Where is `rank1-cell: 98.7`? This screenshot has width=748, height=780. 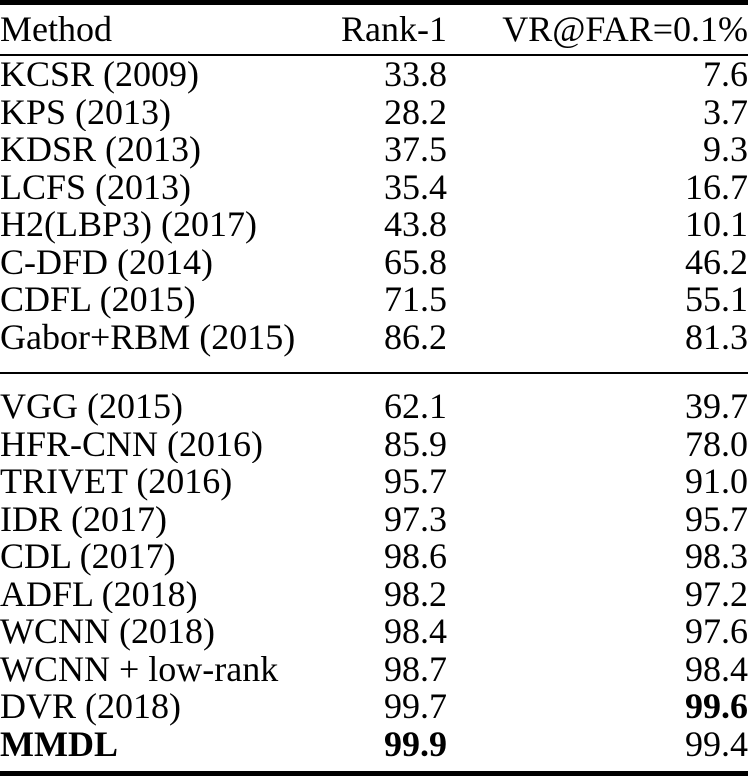 rank1-cell: 98.7 is located at coordinates (415, 669).